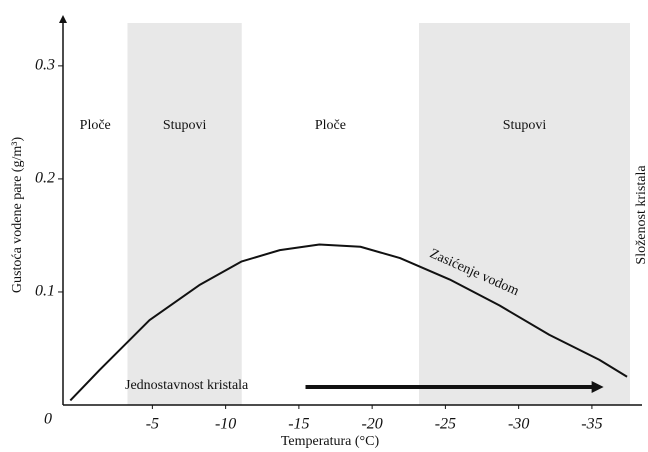 The width and height of the screenshot is (648, 452). Describe the element at coordinates (641, 215) in the screenshot. I see `right-annotation: Složenost kristala` at that location.